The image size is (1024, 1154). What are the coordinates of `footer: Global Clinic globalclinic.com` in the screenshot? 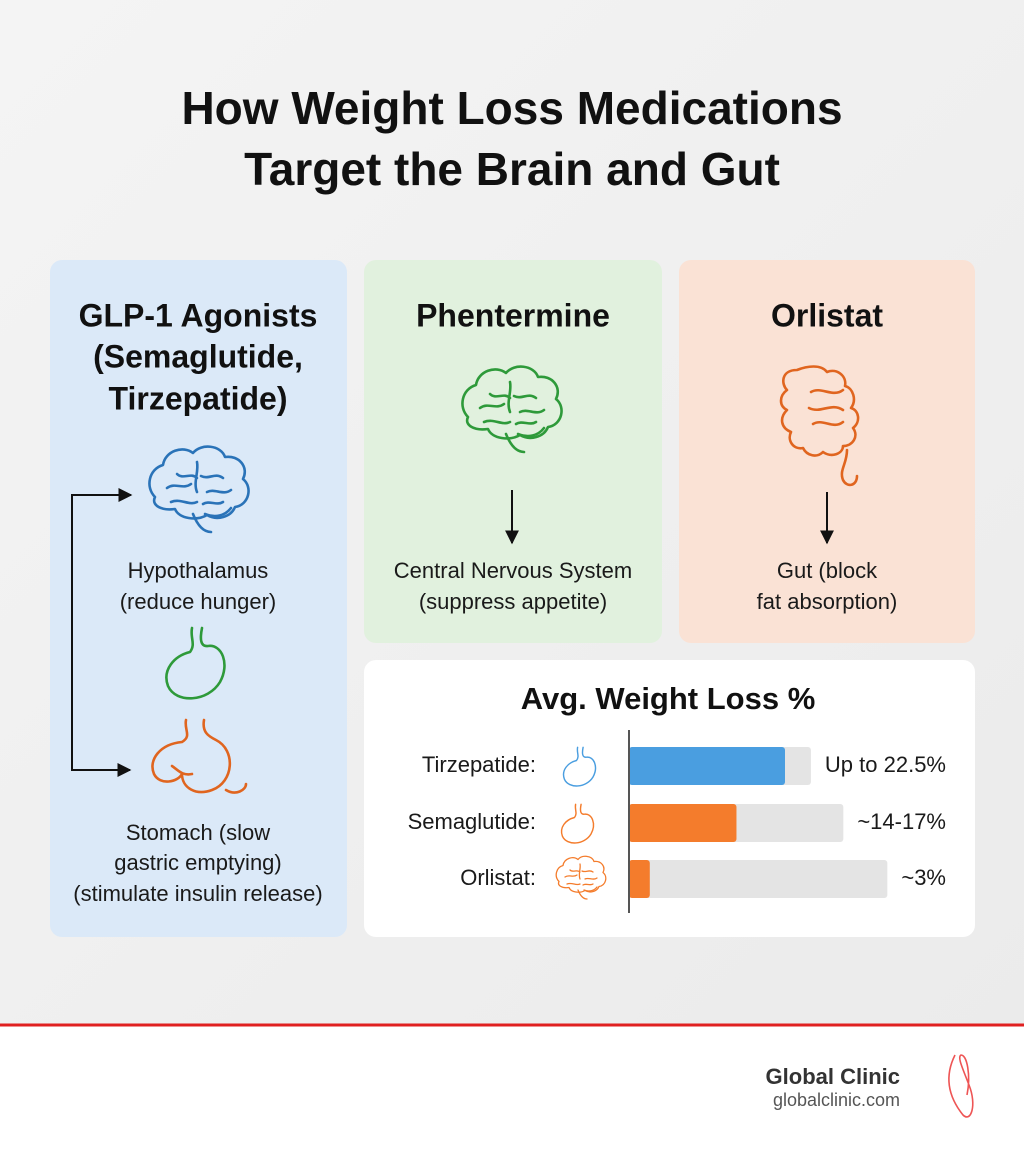 It's located at (512, 1088).